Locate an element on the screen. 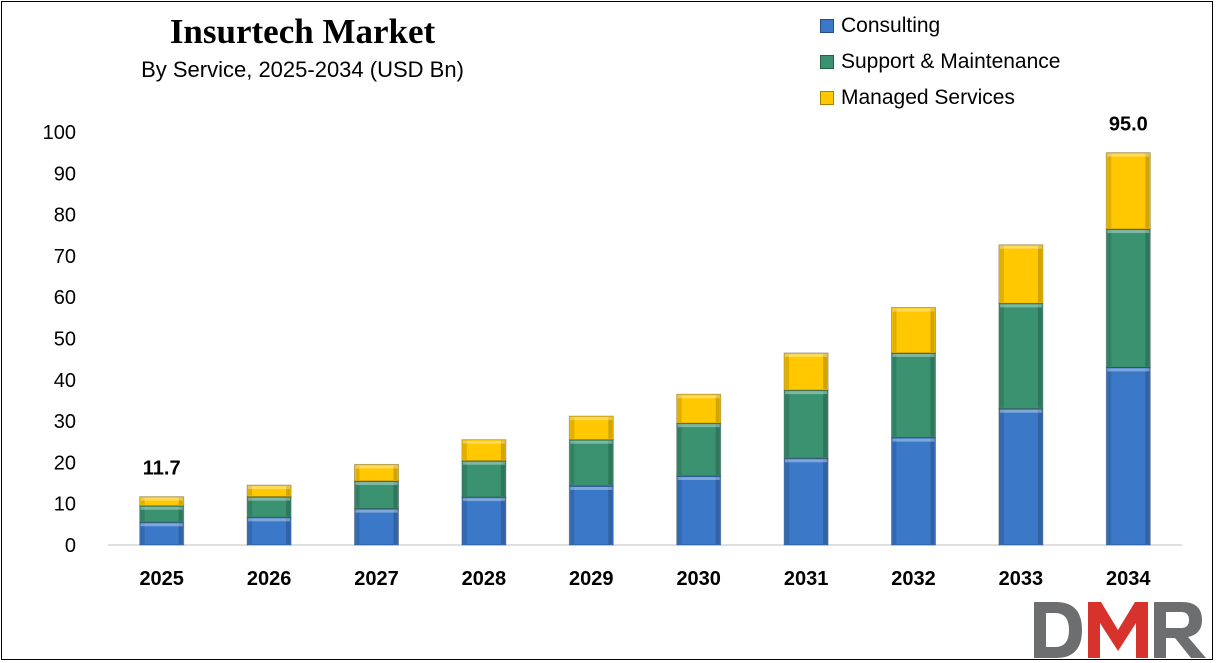 This screenshot has height=663, width=1216. bar-support-maintenance-2025 is located at coordinates (161, 514).